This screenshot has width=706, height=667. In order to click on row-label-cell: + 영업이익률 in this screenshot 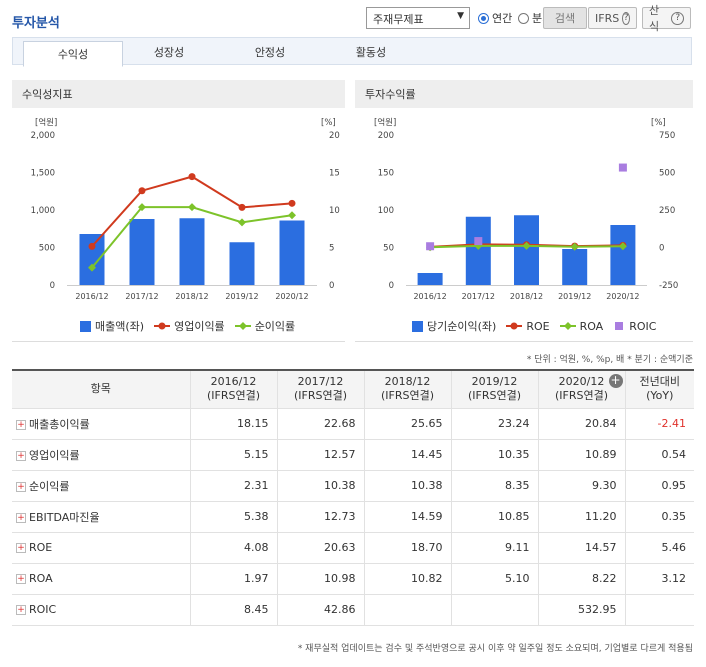, I will do `click(101, 455)`.